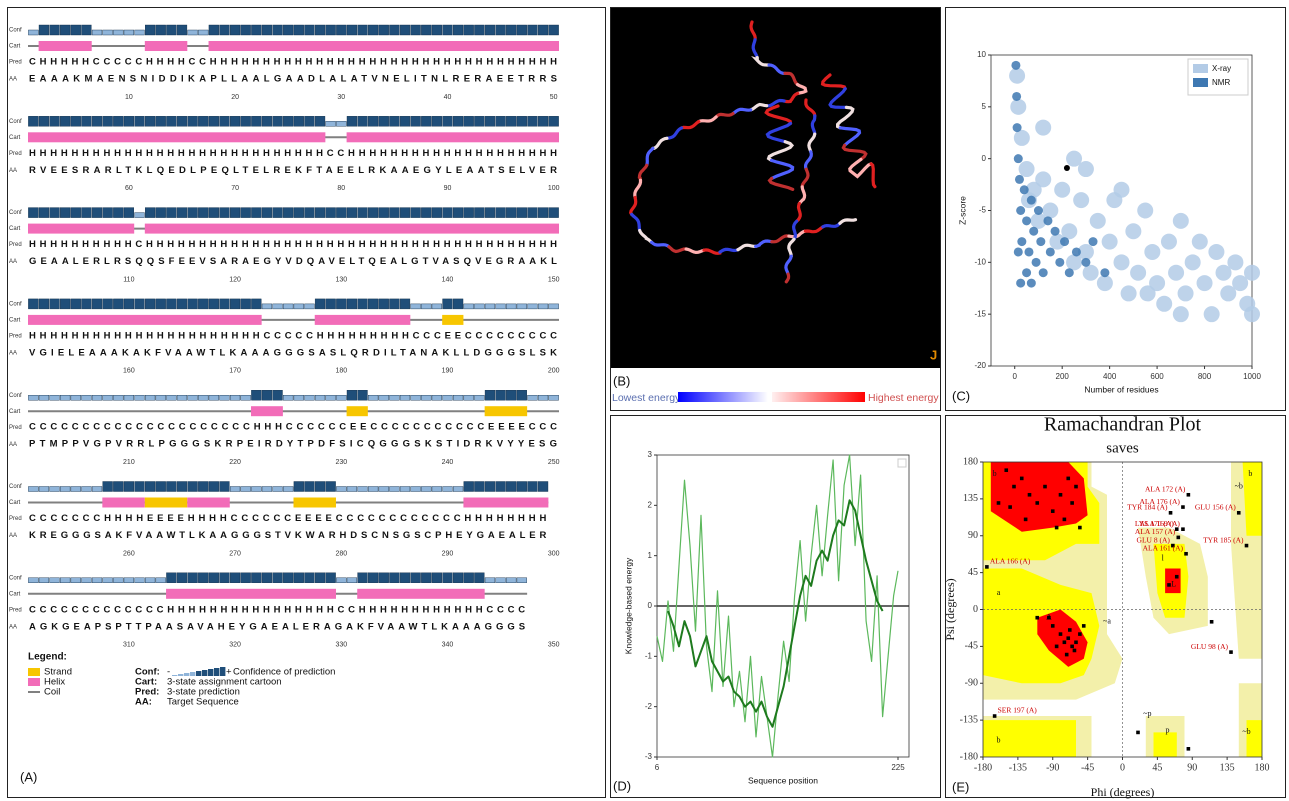 The width and height of the screenshot is (1289, 801). Describe the element at coordinates (554, 645) in the screenshot. I see `position-label: 350` at that location.